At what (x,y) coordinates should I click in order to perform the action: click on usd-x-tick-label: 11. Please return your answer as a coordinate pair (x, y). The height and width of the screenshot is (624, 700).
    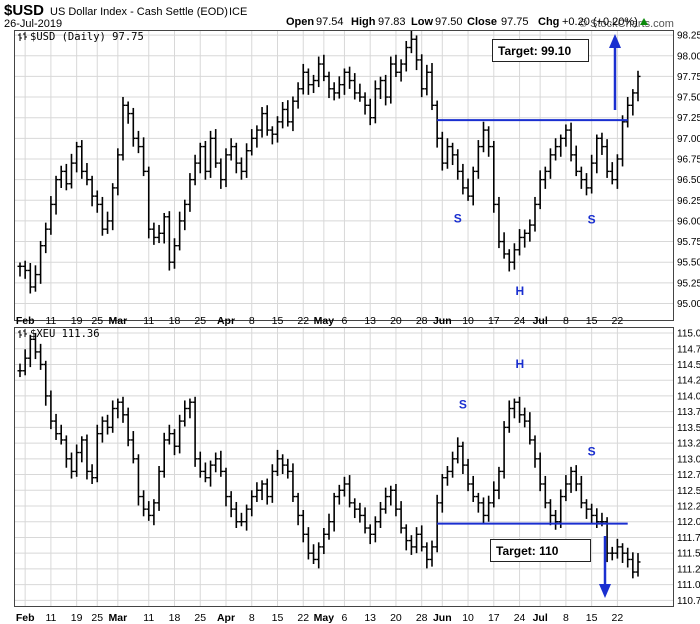
    Looking at the image, I should click on (148, 321).